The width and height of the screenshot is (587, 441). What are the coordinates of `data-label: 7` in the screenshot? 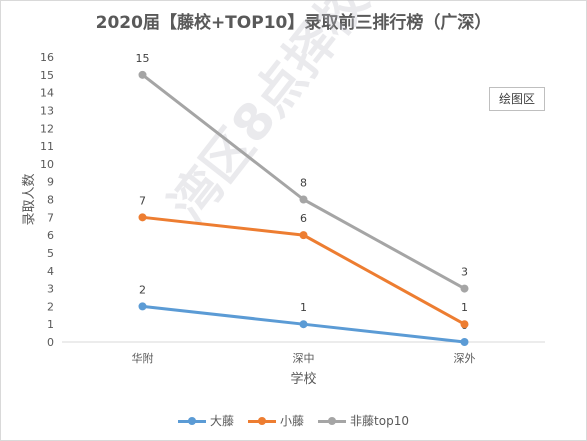 It's located at (142, 200).